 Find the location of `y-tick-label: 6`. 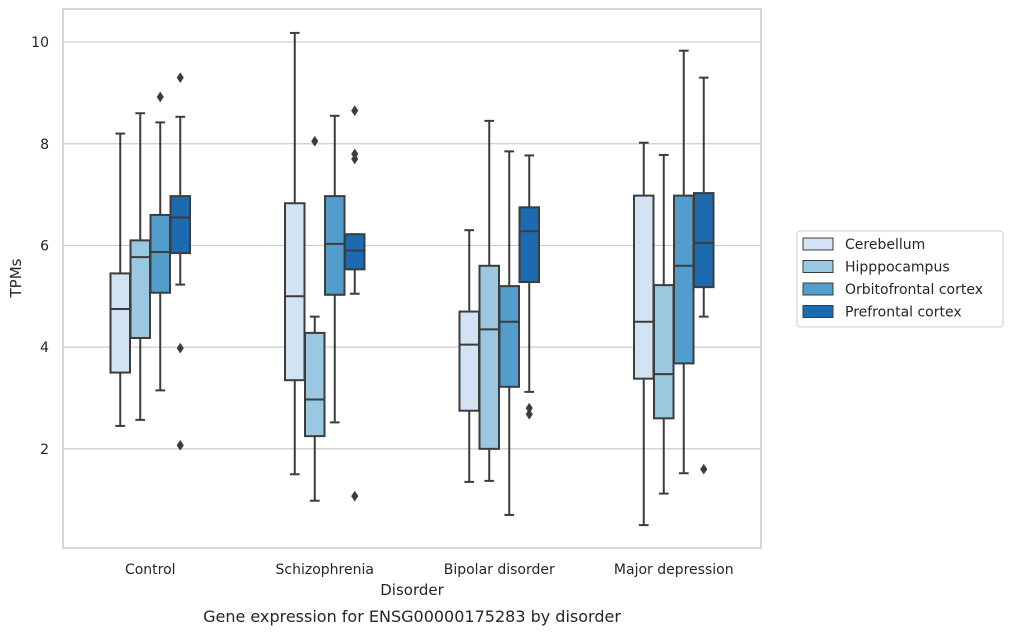

y-tick-label: 6 is located at coordinates (44, 246).